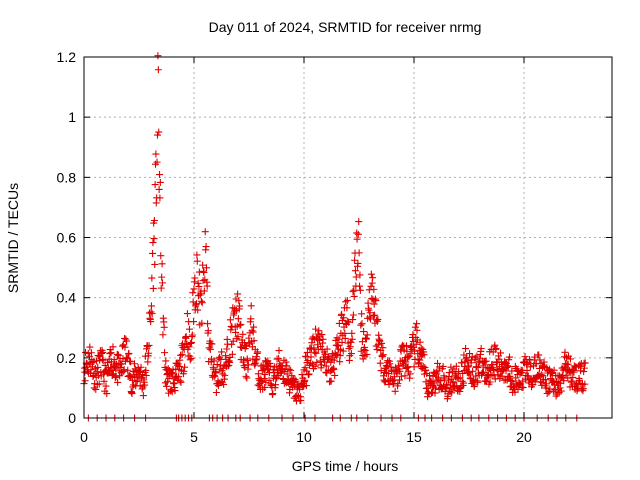 Image resolution: width=640 pixels, height=480 pixels. What do you see at coordinates (72, 117) in the screenshot?
I see `y-tick-label: 1` at bounding box center [72, 117].